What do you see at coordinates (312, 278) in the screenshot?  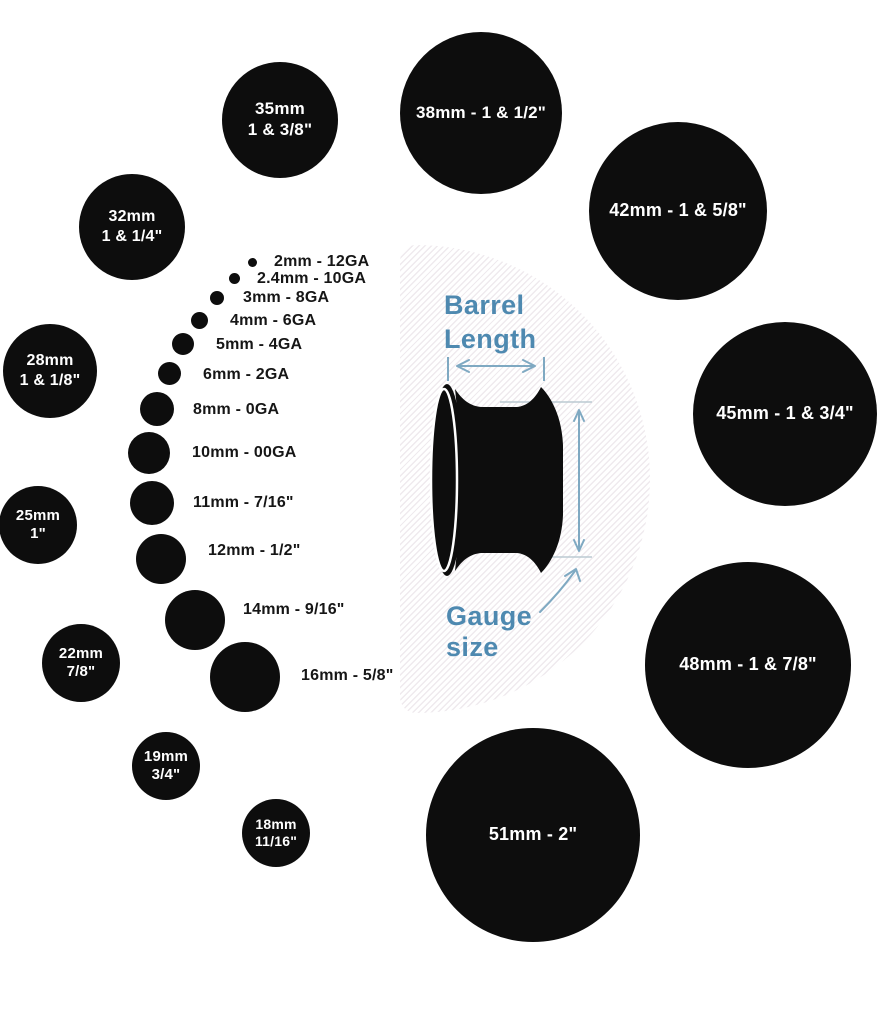 I see `gauge-label-2.4mm: 2.4mm - 10GA` at bounding box center [312, 278].